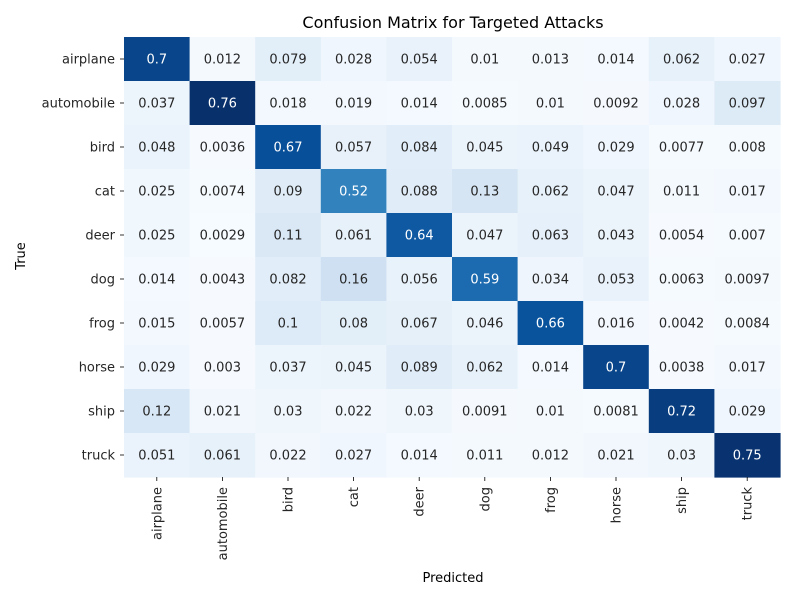 The image size is (800, 600). I want to click on y-tick-label: truck, so click(99, 456).